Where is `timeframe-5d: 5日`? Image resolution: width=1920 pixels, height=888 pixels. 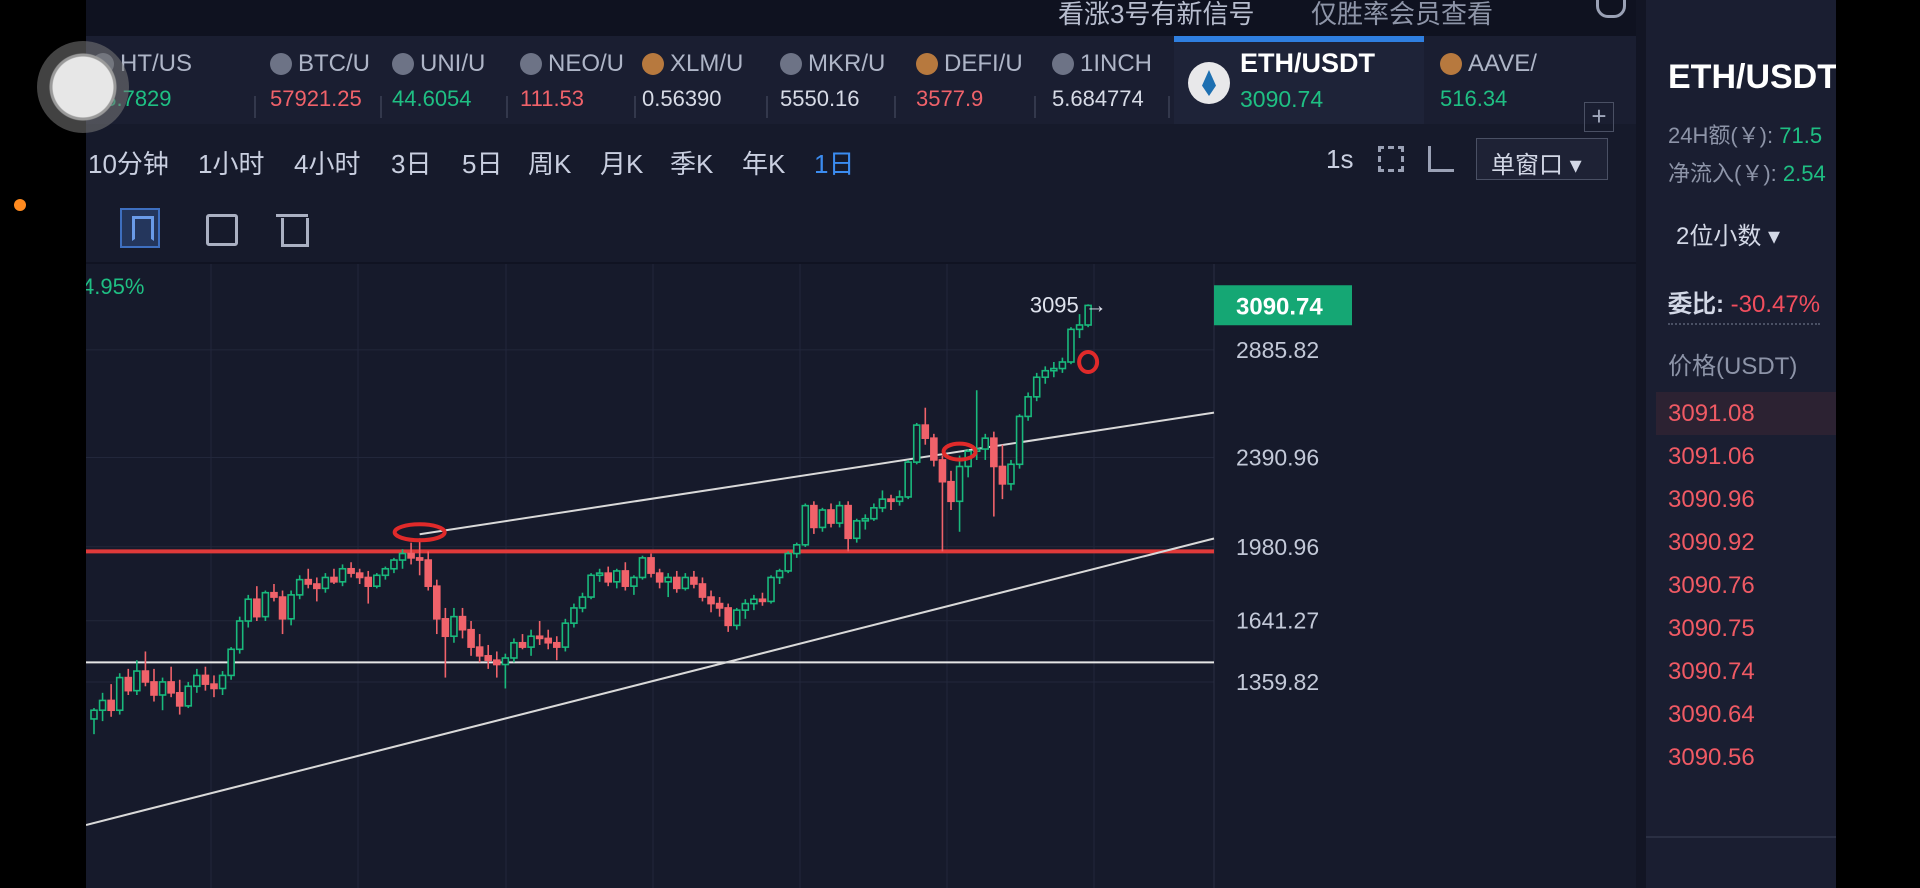
timeframe-5d: 5日 is located at coordinates (482, 164).